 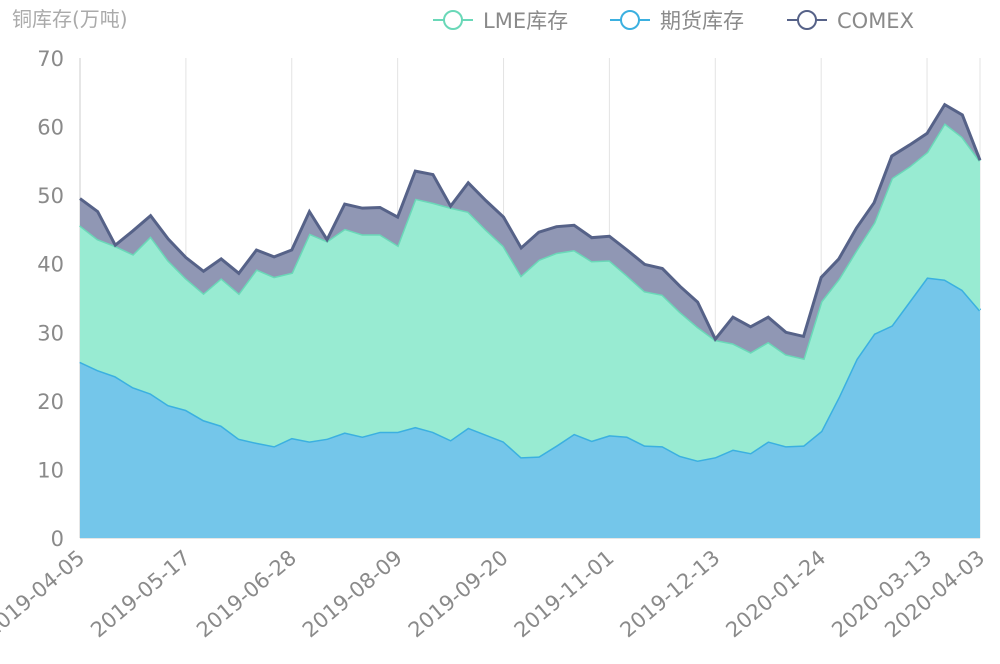 What do you see at coordinates (50, 402) in the screenshot?
I see `y-tick-label: 20` at bounding box center [50, 402].